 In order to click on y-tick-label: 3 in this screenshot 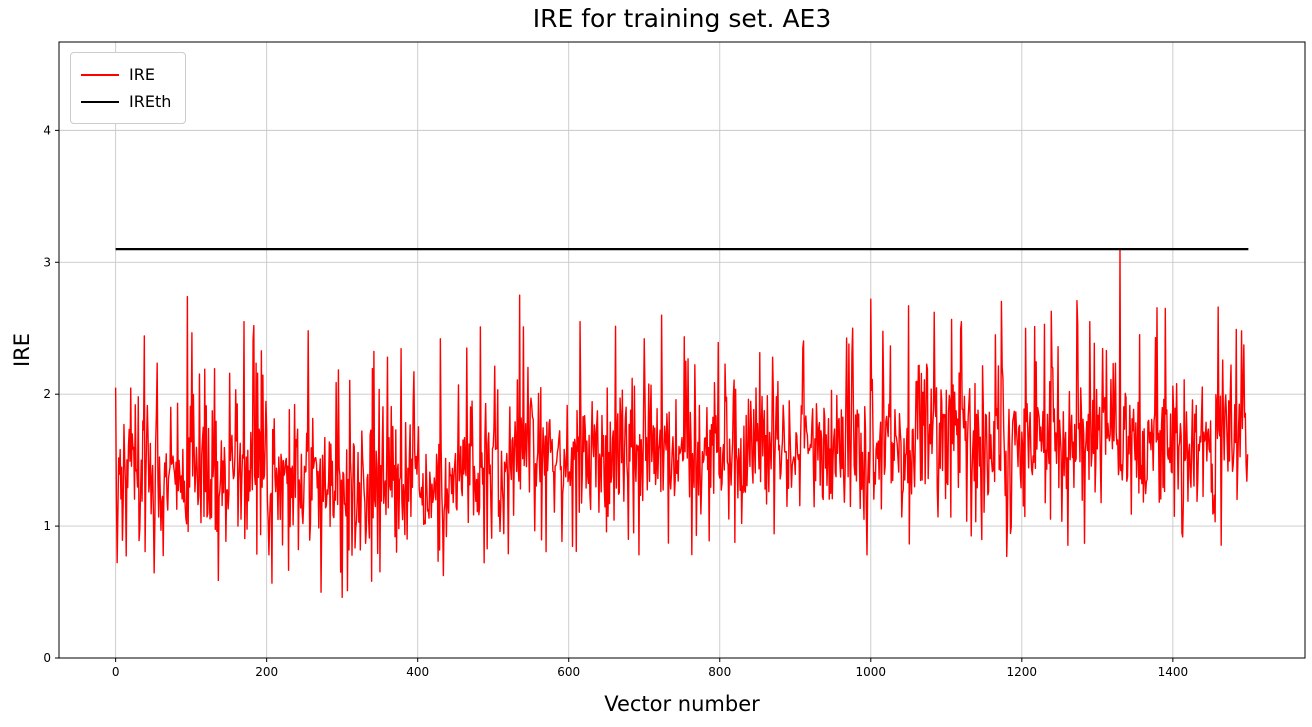, I will do `click(47, 262)`.